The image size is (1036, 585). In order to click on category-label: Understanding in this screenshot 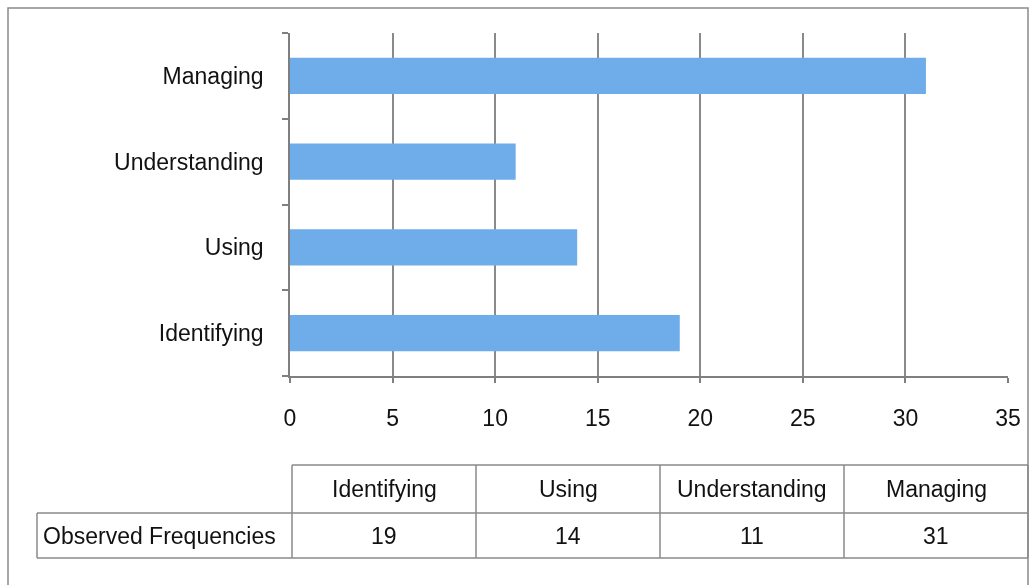, I will do `click(752, 489)`.